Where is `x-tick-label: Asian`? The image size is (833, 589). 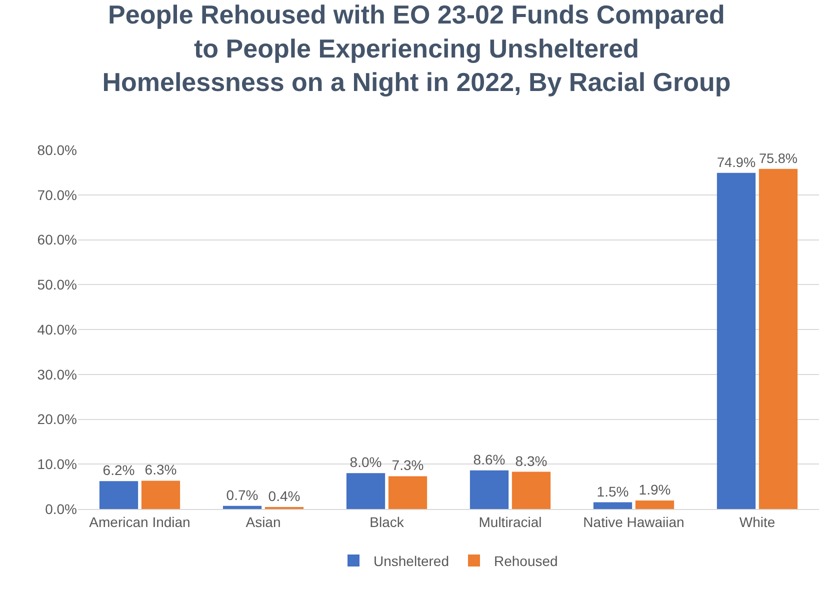
x-tick-label: Asian is located at coordinates (263, 522).